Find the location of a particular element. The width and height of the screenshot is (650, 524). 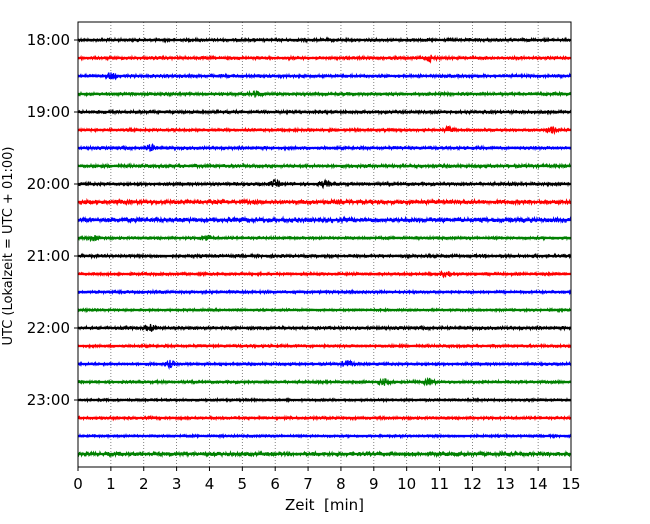

x-tick-label: 1 is located at coordinates (111, 484).